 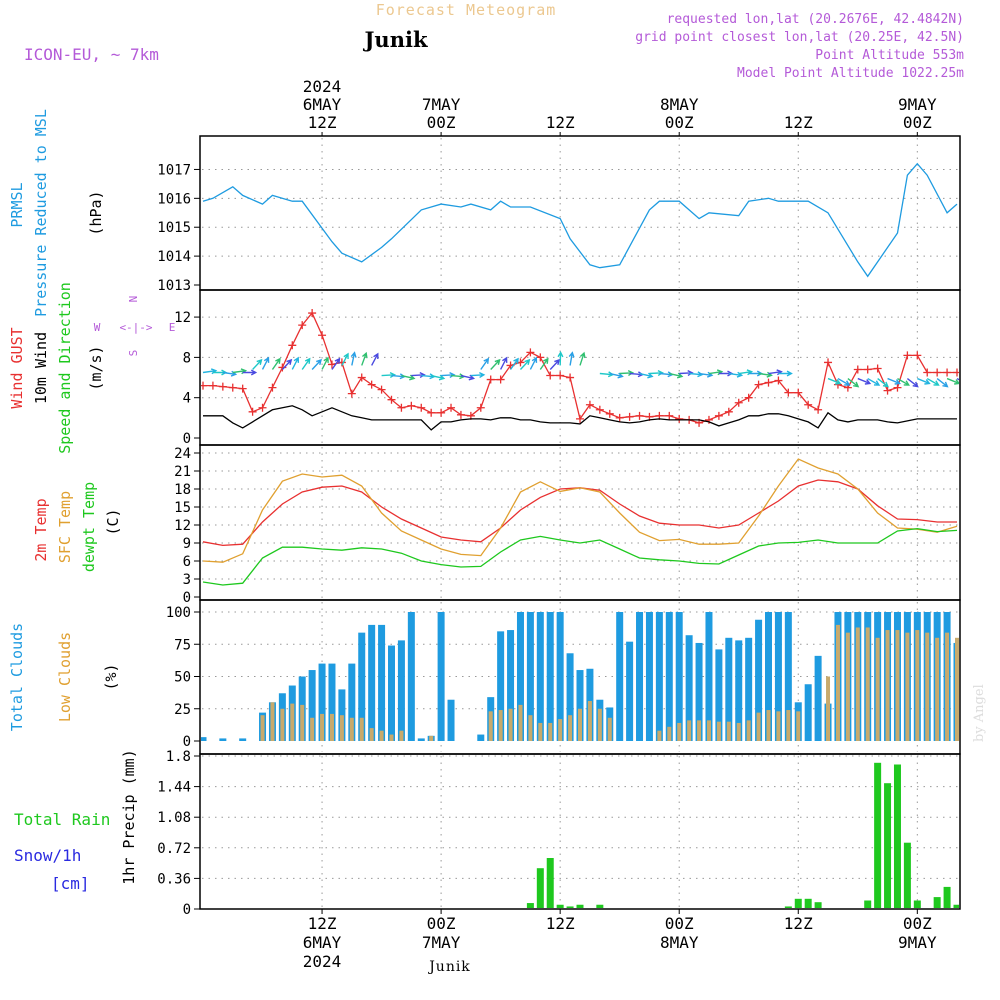 I want to click on cloud-label-unit: (%), so click(x=111, y=676).